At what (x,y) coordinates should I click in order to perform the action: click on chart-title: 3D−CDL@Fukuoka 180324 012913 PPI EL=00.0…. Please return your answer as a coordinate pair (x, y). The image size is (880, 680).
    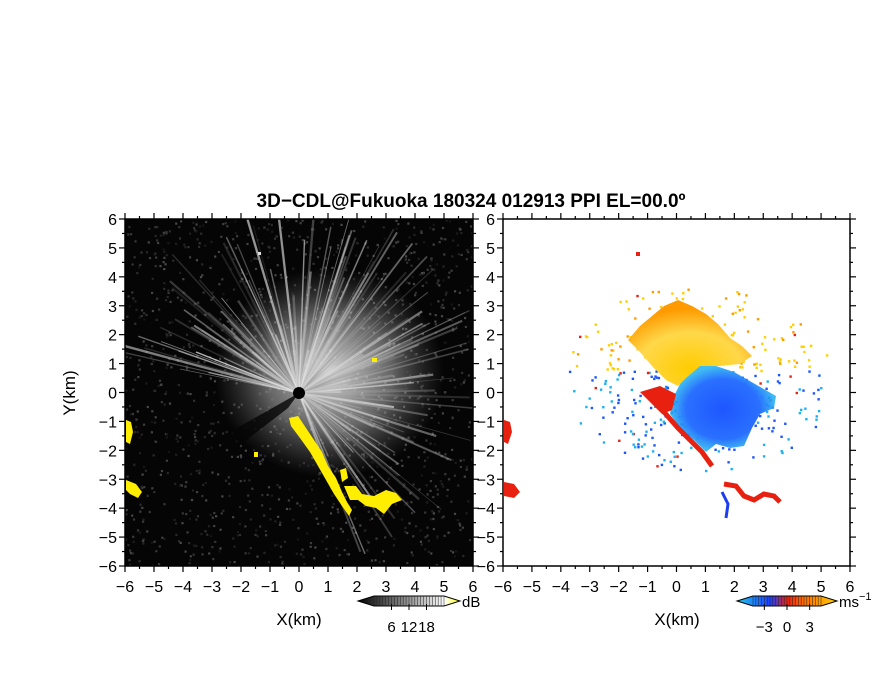
    Looking at the image, I should click on (471, 201).